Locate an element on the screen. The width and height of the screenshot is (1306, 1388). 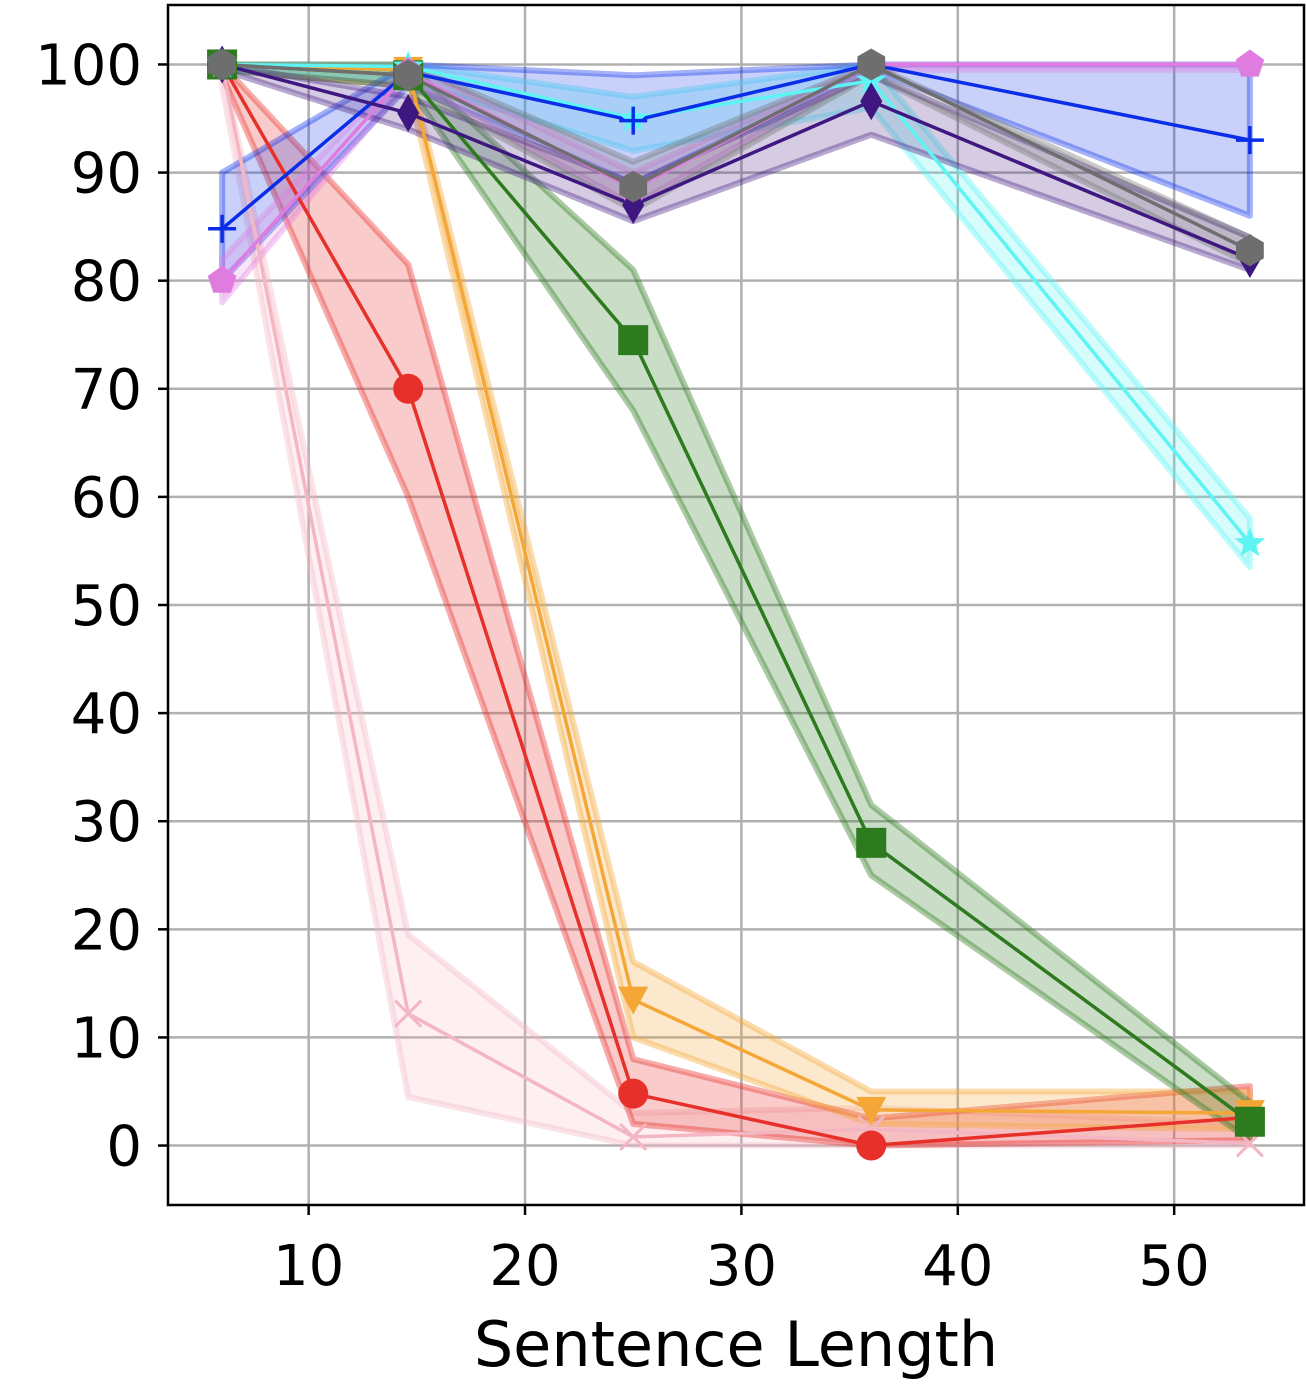
x-tick-label: 30 is located at coordinates (741, 1266).